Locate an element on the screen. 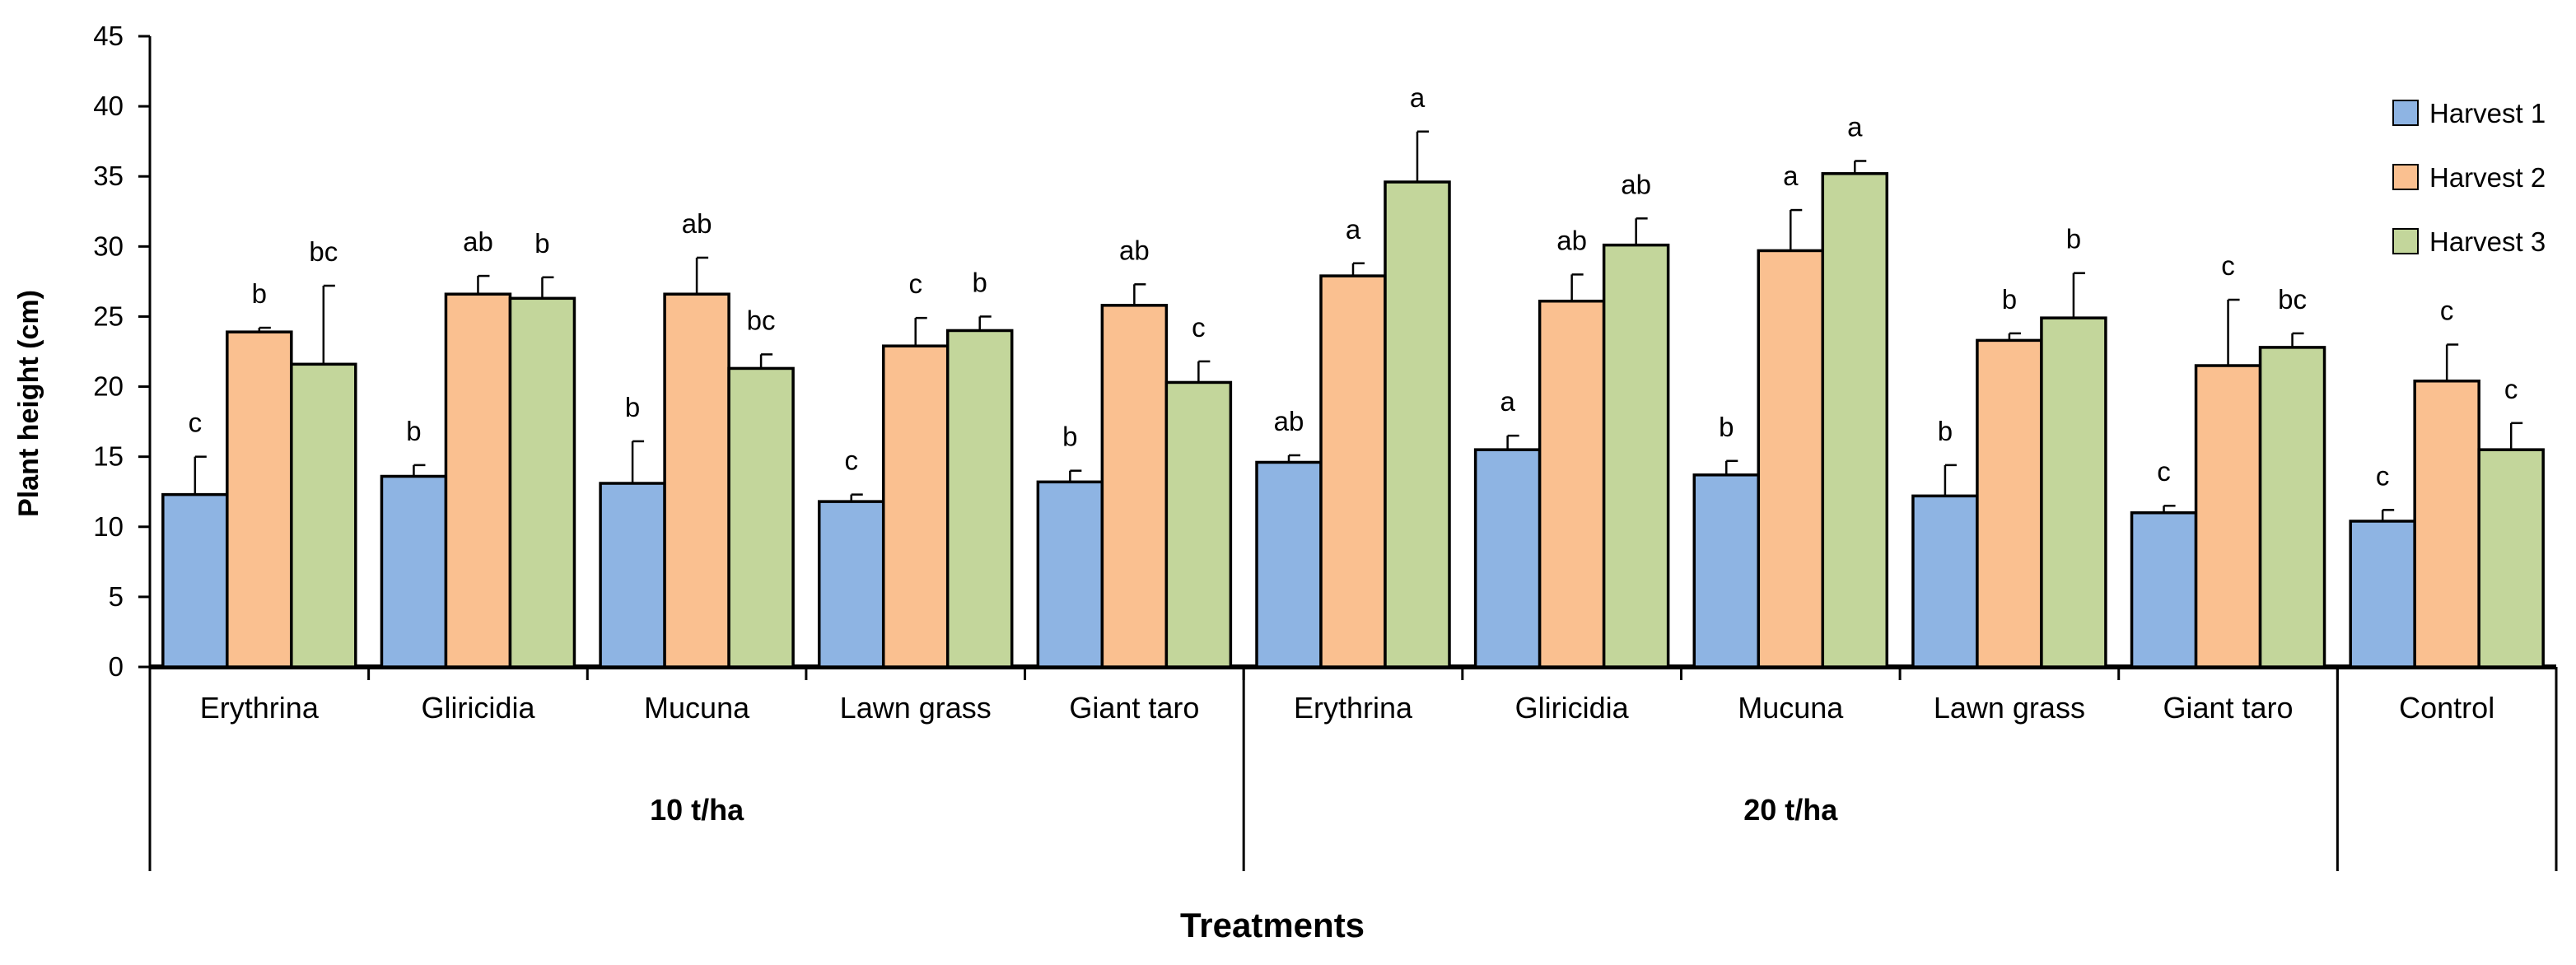  group-labels: 10 t/ha 20 t/ha is located at coordinates (1244, 810).